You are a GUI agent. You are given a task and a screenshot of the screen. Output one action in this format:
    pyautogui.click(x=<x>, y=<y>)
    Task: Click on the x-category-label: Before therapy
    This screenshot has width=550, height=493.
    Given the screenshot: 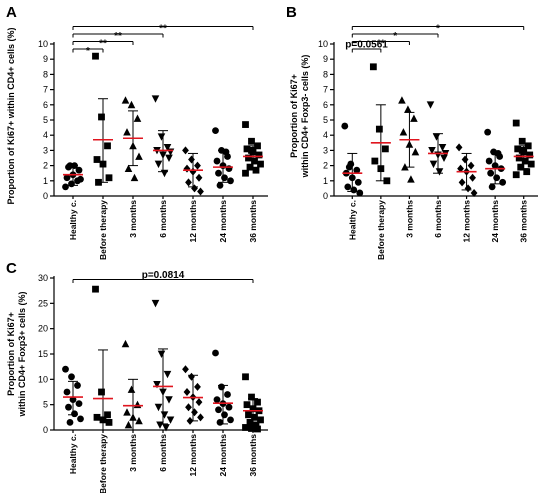 What is the action you would take?
    pyautogui.click(x=381, y=230)
    